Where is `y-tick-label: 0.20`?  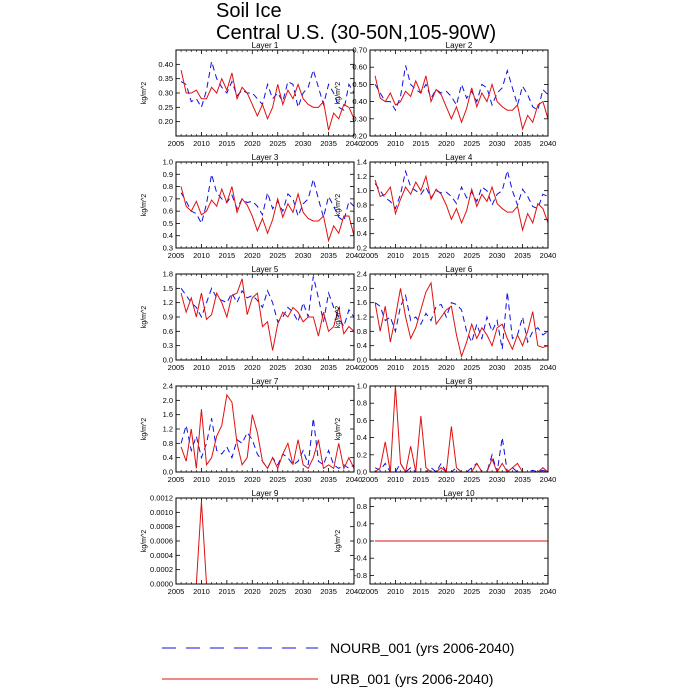
y-tick-label: 0.20 is located at coordinates (165, 121).